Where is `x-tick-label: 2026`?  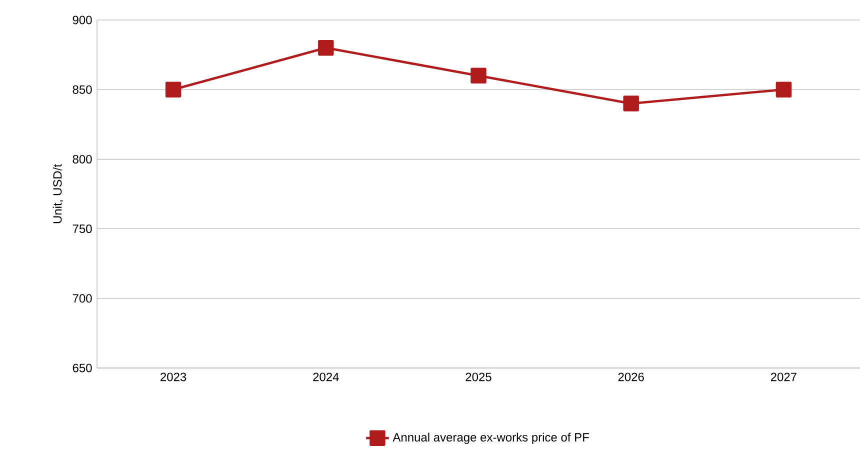 x-tick-label: 2026 is located at coordinates (631, 377).